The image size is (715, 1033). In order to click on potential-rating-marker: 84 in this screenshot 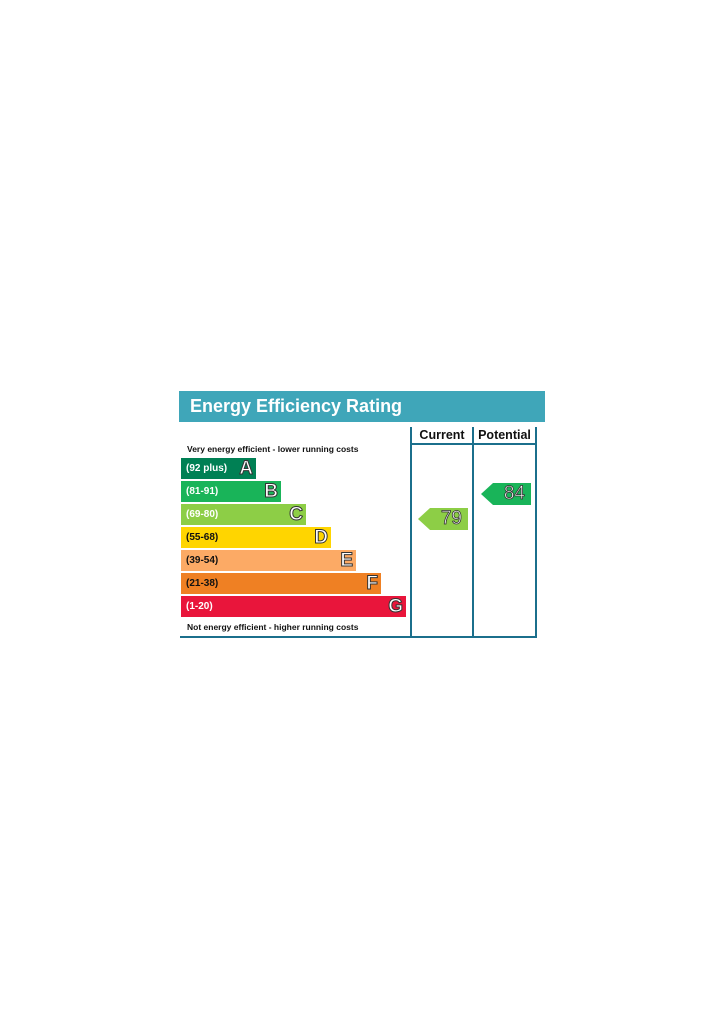, I will do `click(506, 494)`.